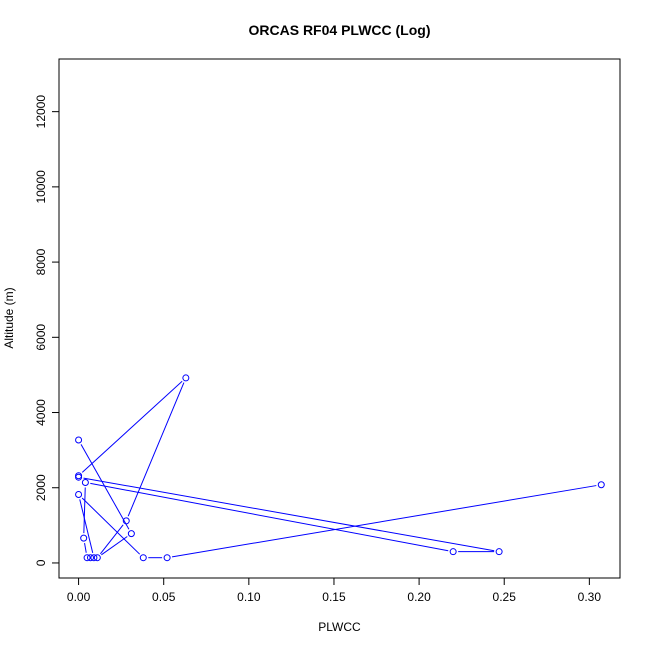  Describe the element at coordinates (505, 597) in the screenshot. I see `x-tick-label: 0.25` at that location.